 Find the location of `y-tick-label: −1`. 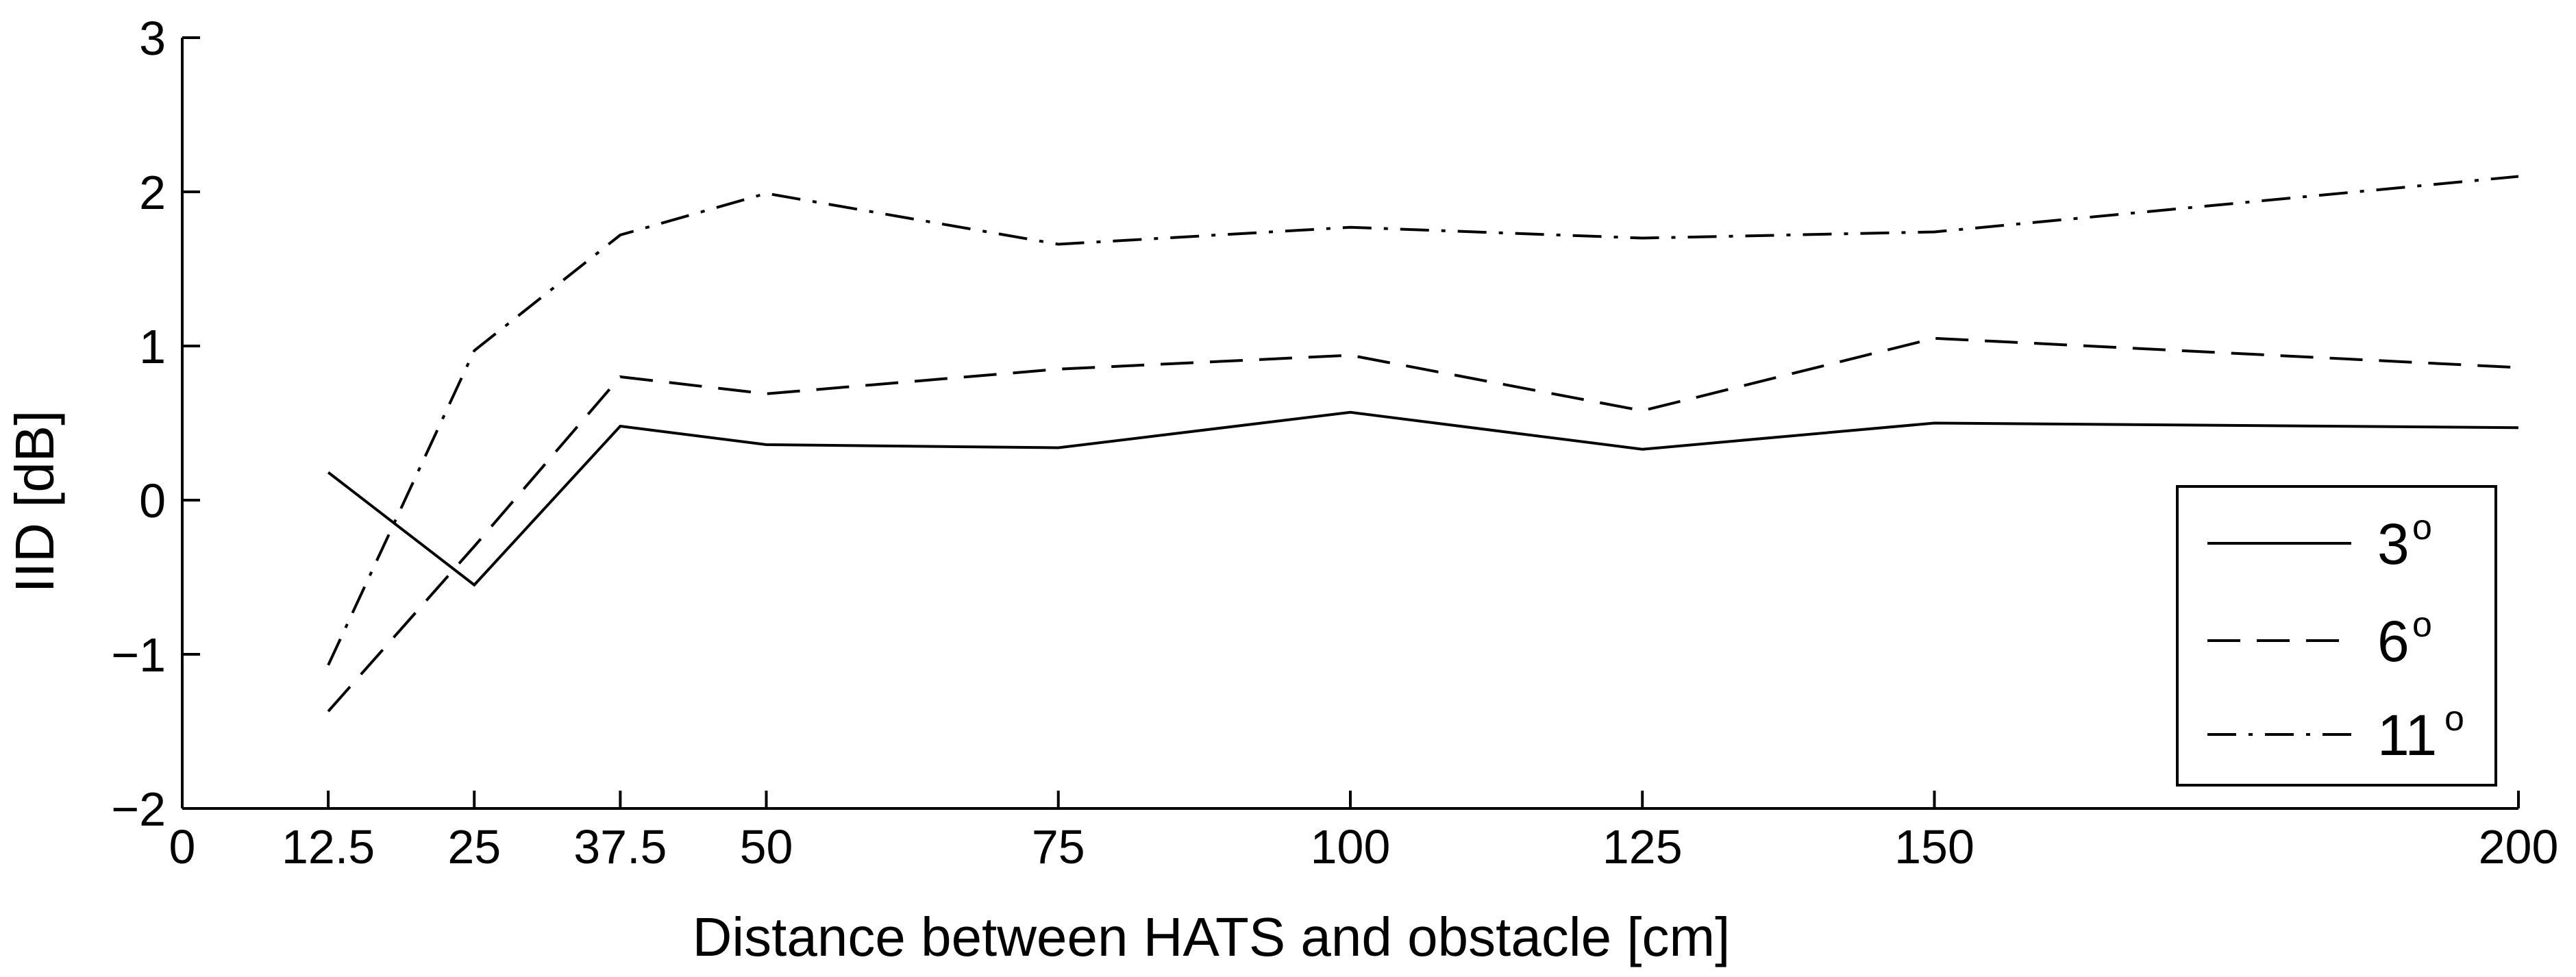

y-tick-label: −1 is located at coordinates (138, 655).